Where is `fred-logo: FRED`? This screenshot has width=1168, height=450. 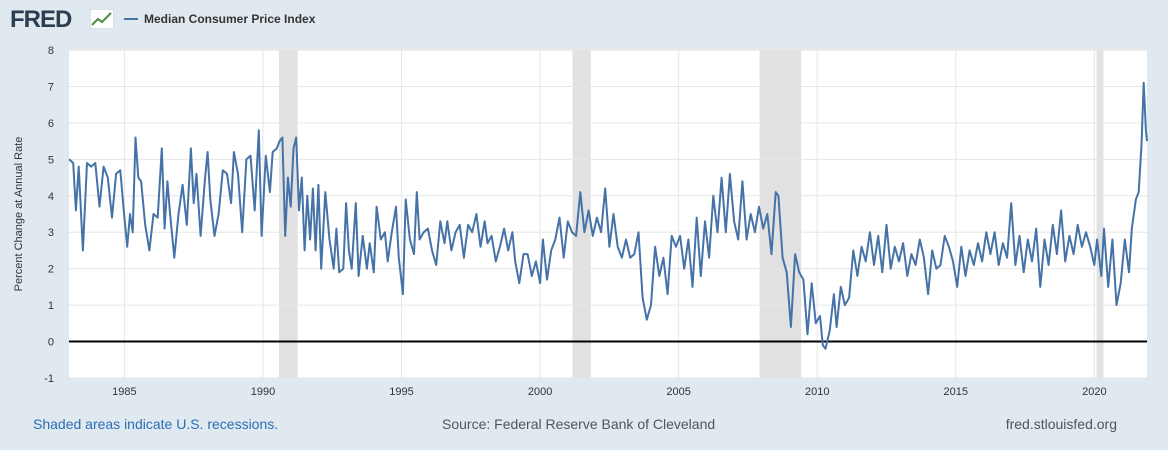 fred-logo: FRED is located at coordinates (41, 19).